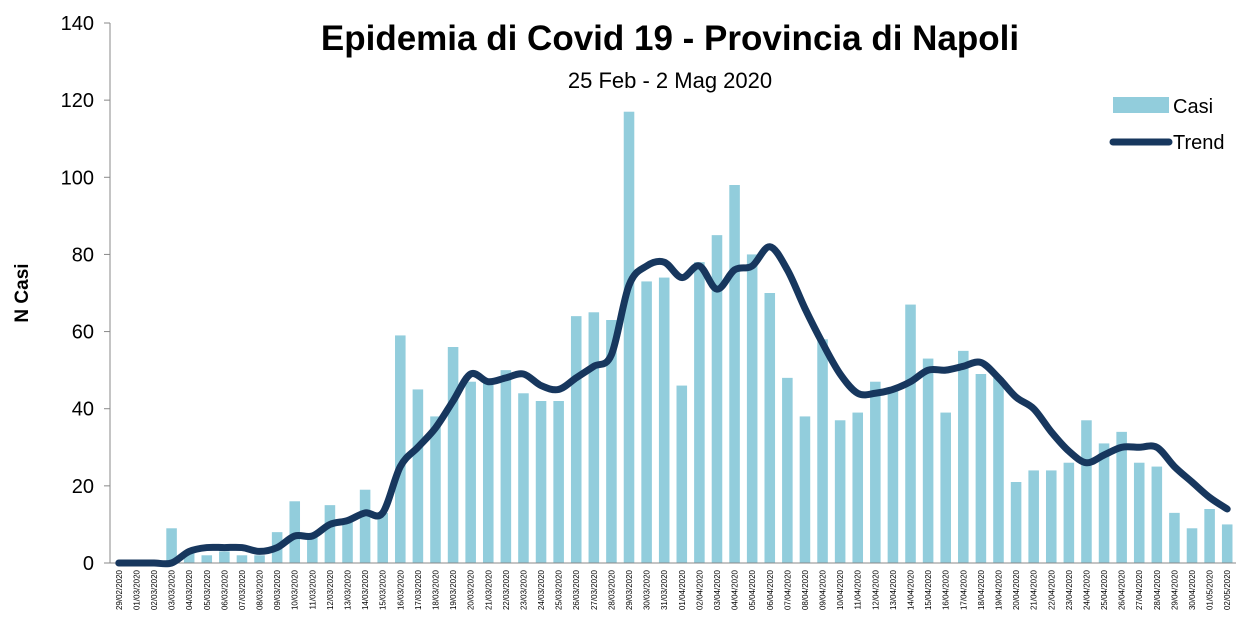 Image resolution: width=1238 pixels, height=621 pixels. What do you see at coordinates (77, 24) in the screenshot?
I see `y-tick-label: 140` at bounding box center [77, 24].